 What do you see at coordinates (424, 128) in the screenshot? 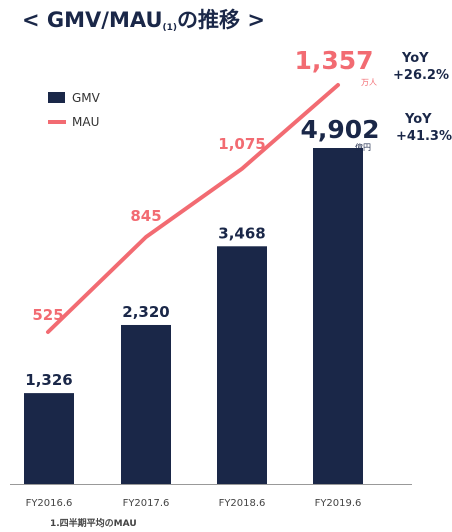
I see `gmv-yoy: YoY +41.3%` at bounding box center [424, 128].